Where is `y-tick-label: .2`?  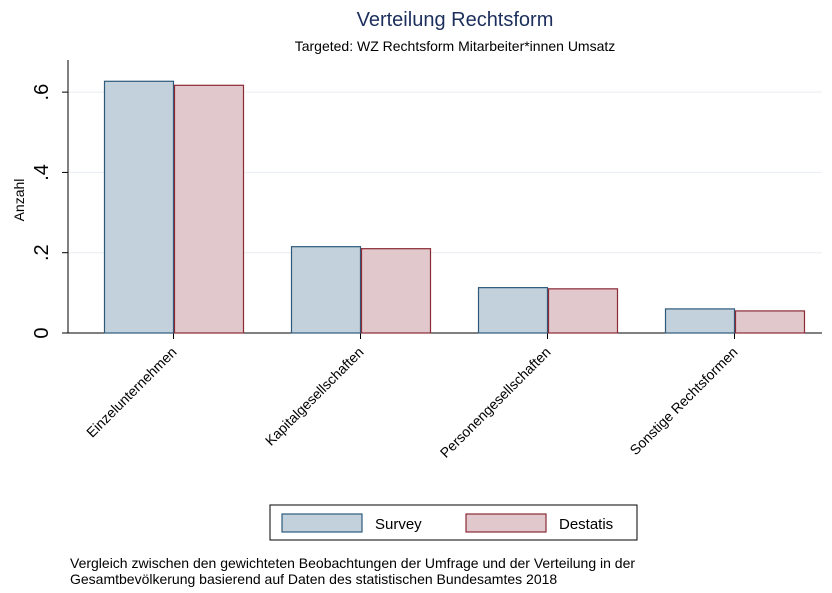
y-tick-label: .2 is located at coordinates (42, 252).